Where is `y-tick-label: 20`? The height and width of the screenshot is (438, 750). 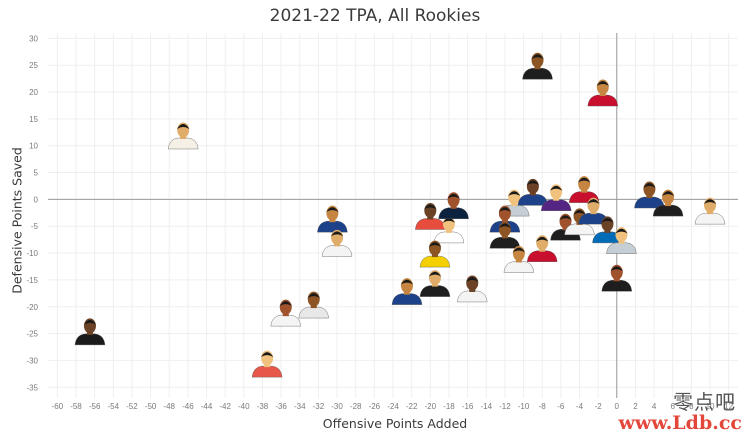 y-tick-label: 20 is located at coordinates (33, 92).